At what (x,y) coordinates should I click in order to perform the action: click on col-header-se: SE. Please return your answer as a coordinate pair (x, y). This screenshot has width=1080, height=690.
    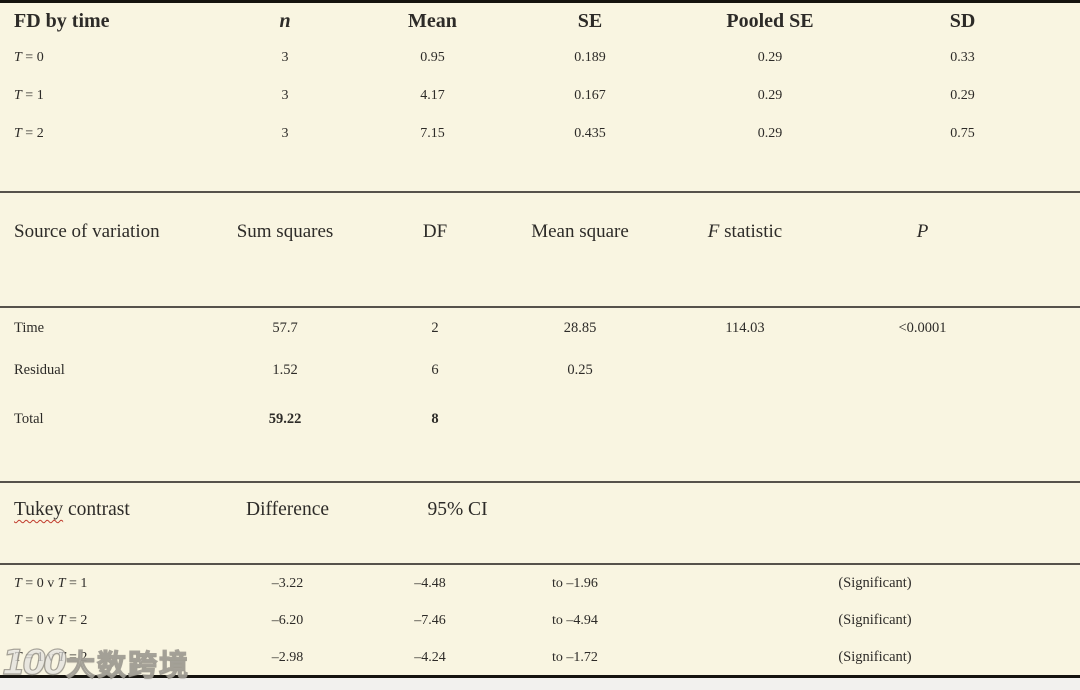
    Looking at the image, I should click on (590, 20).